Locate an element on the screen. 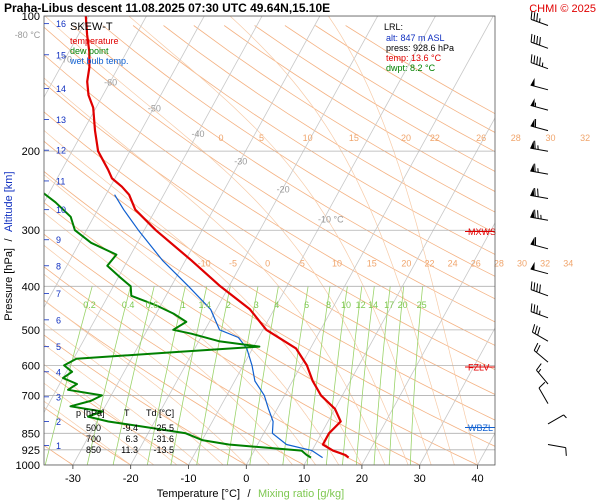 Image resolution: width=600 pixels, height=500 pixels. level-label-wbzl: WBZL is located at coordinates (480, 428).